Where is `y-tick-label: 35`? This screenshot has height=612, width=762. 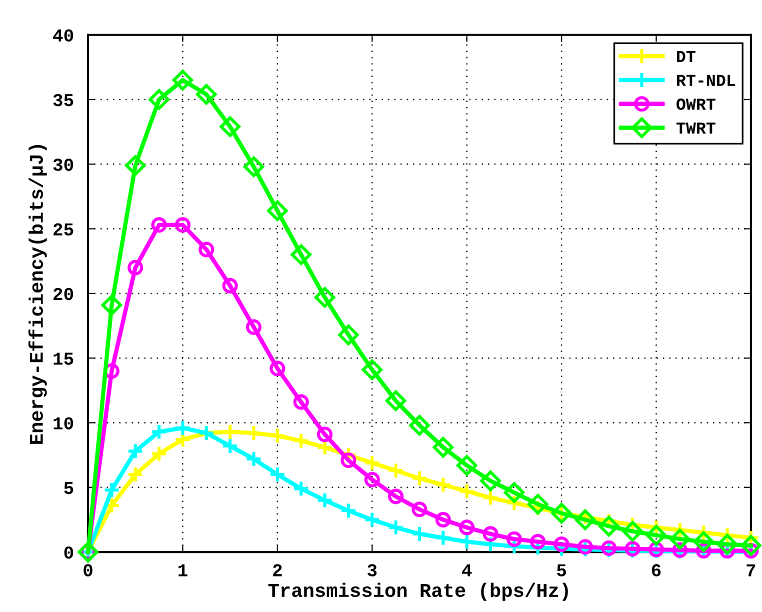
y-tick-label: 35 is located at coordinates (63, 100).